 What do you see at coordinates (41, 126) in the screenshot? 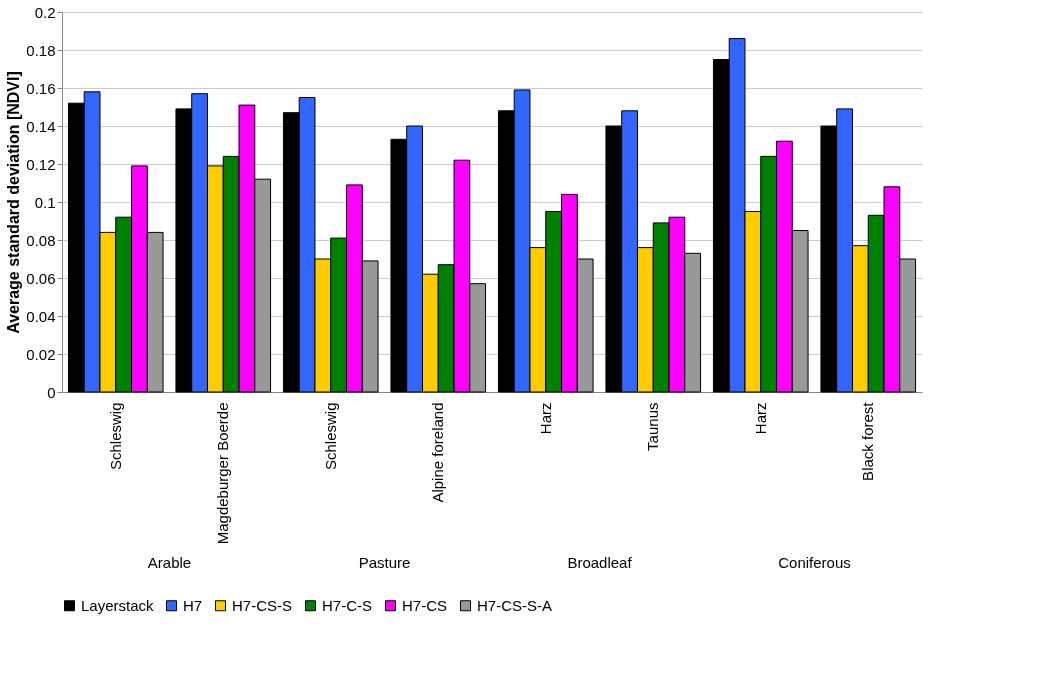
I see `y-tick-label: 0.14` at bounding box center [41, 126].